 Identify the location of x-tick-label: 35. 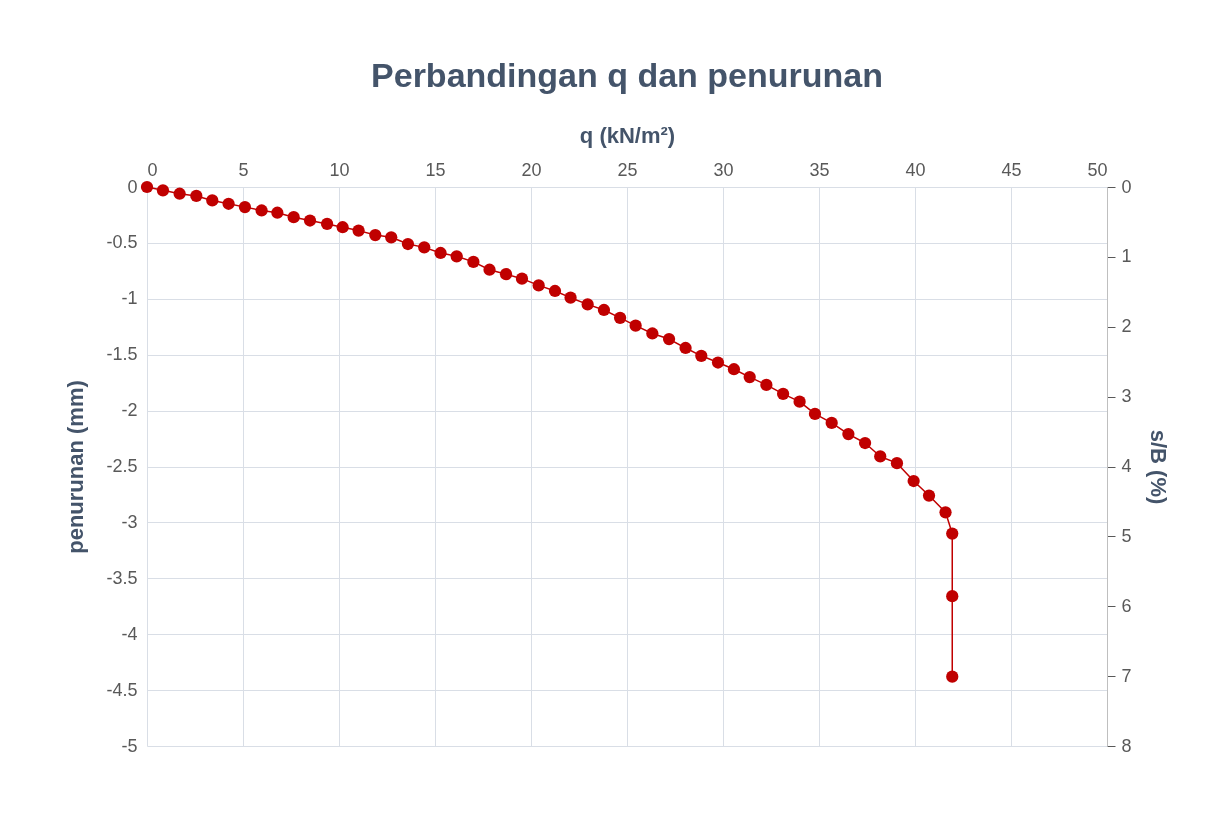
(819, 169).